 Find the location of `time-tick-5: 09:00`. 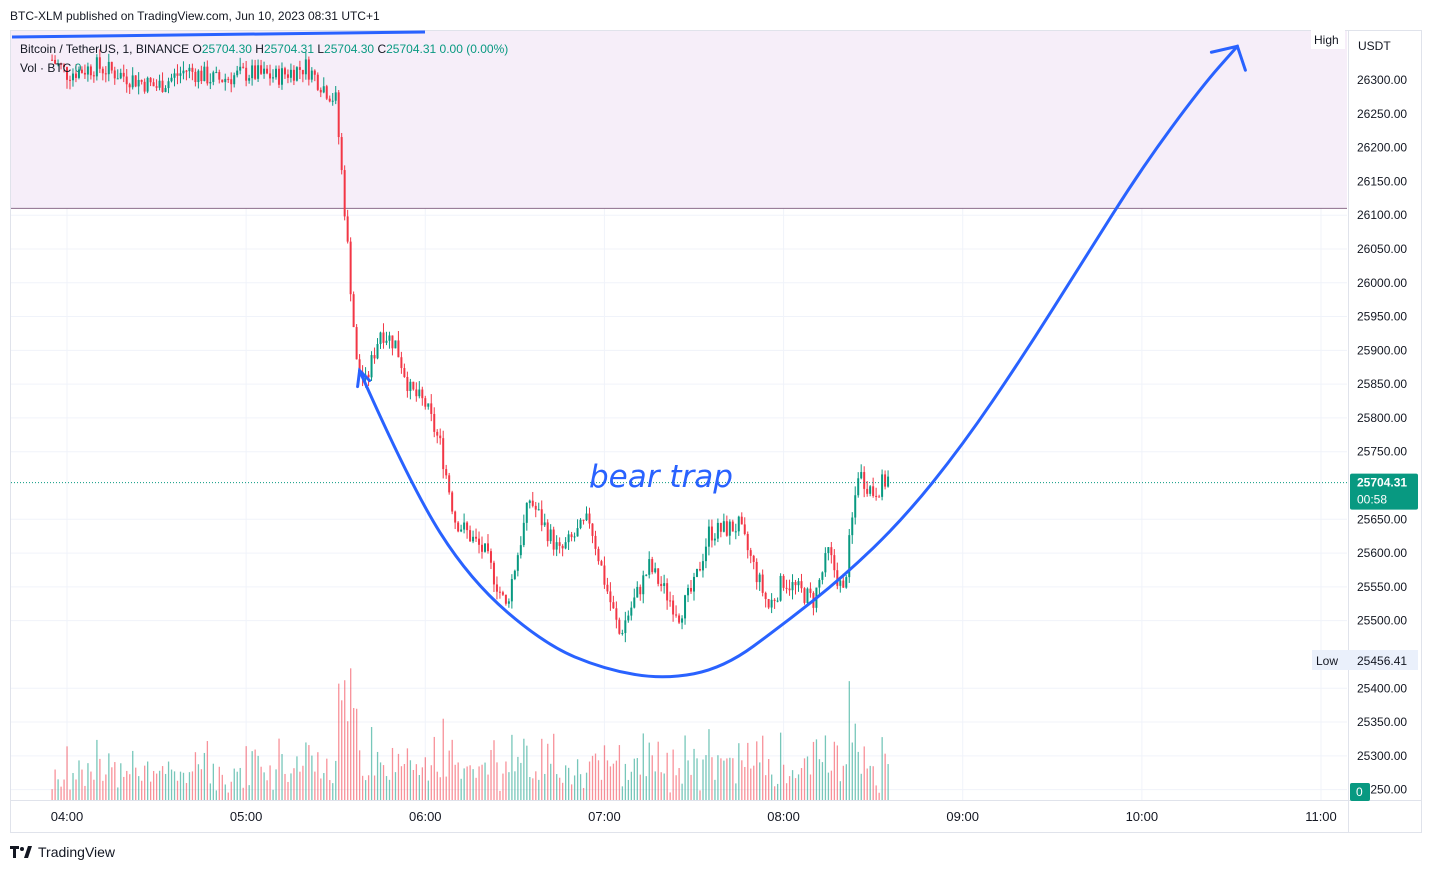

time-tick-5: 09:00 is located at coordinates (962, 816).